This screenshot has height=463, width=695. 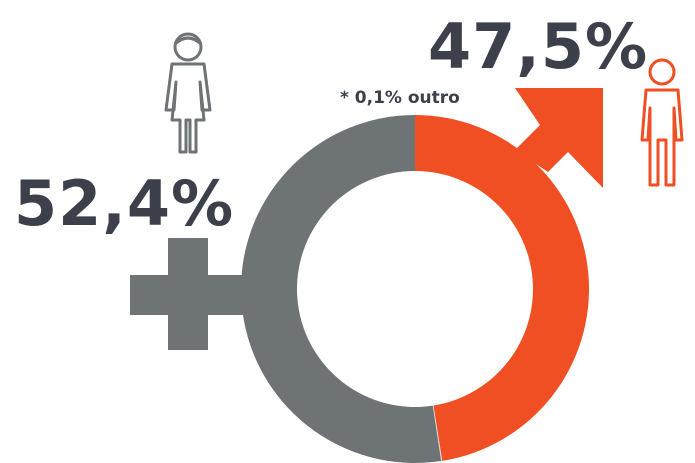 I want to click on value-label: * 0,1% outro, so click(x=400, y=98).